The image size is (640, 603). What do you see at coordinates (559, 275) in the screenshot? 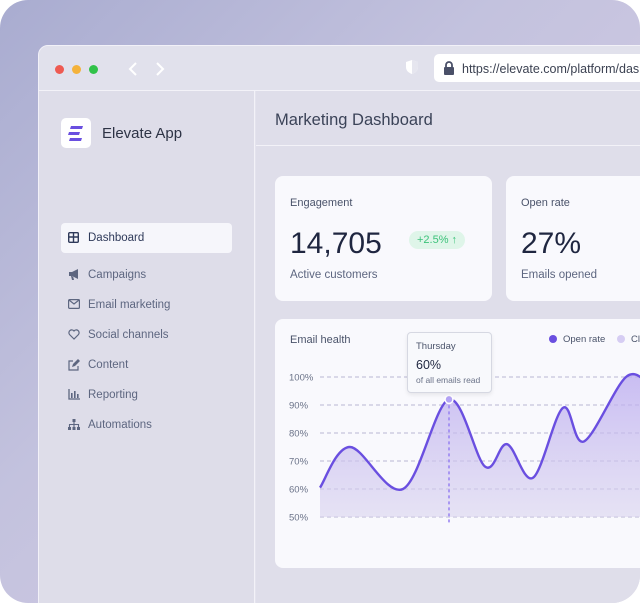
I see `card-subtitle: Emails opened` at bounding box center [559, 275].